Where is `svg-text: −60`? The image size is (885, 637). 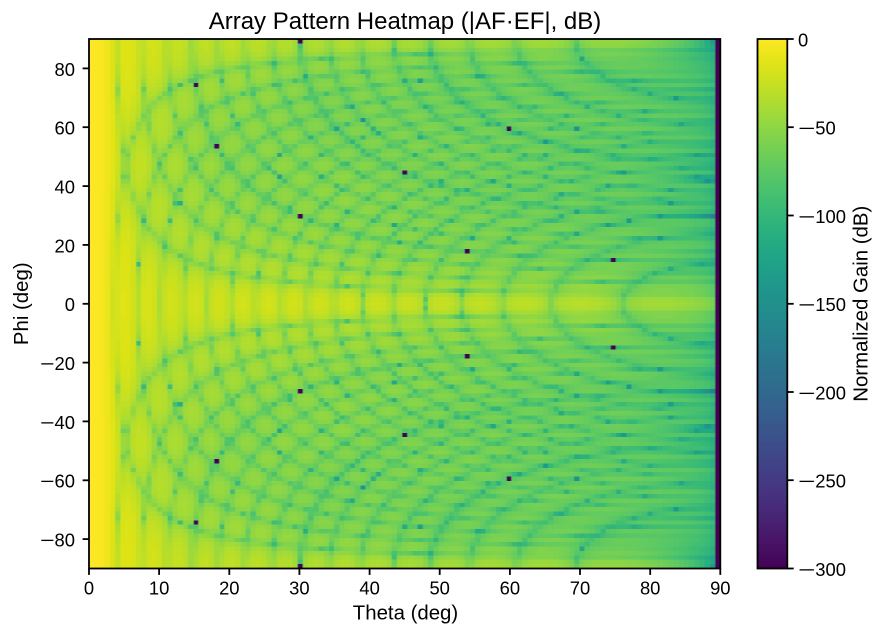 svg-text: −60 is located at coordinates (57, 481).